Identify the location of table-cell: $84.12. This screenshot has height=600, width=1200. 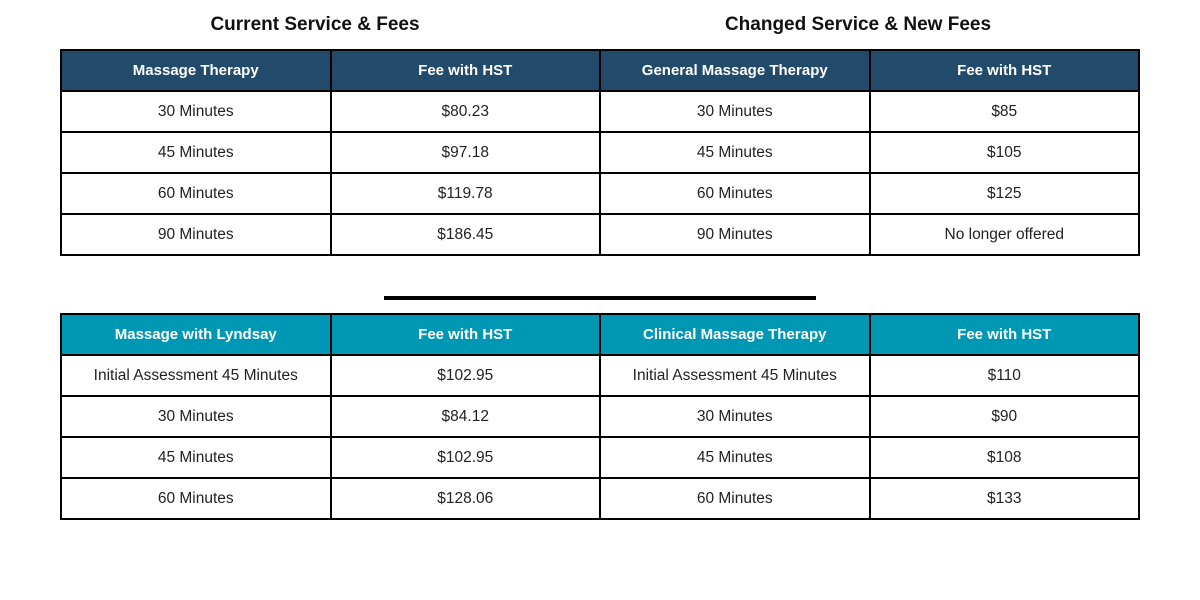
(465, 416).